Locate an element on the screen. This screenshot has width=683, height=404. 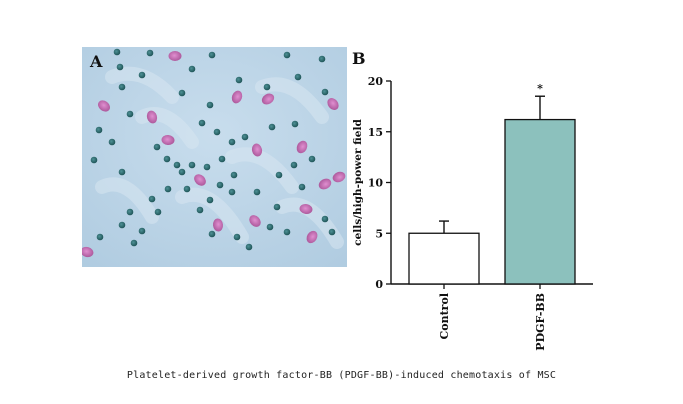
panel-b-label: B is located at coordinates (359, 58).